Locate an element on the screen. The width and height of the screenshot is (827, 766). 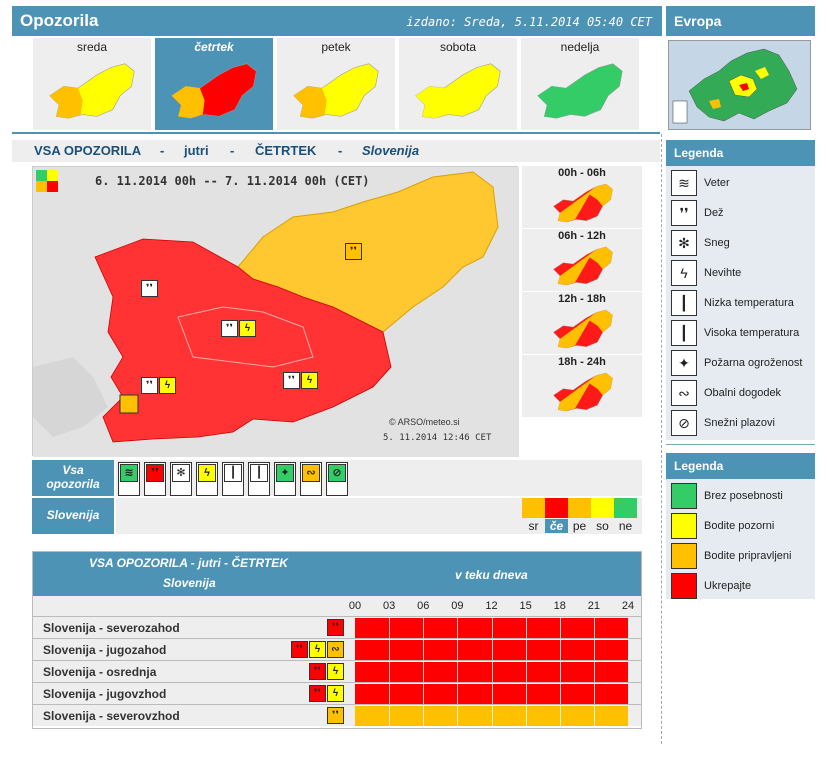
legend-label: Požarna ogroženost is located at coordinates (753, 363).